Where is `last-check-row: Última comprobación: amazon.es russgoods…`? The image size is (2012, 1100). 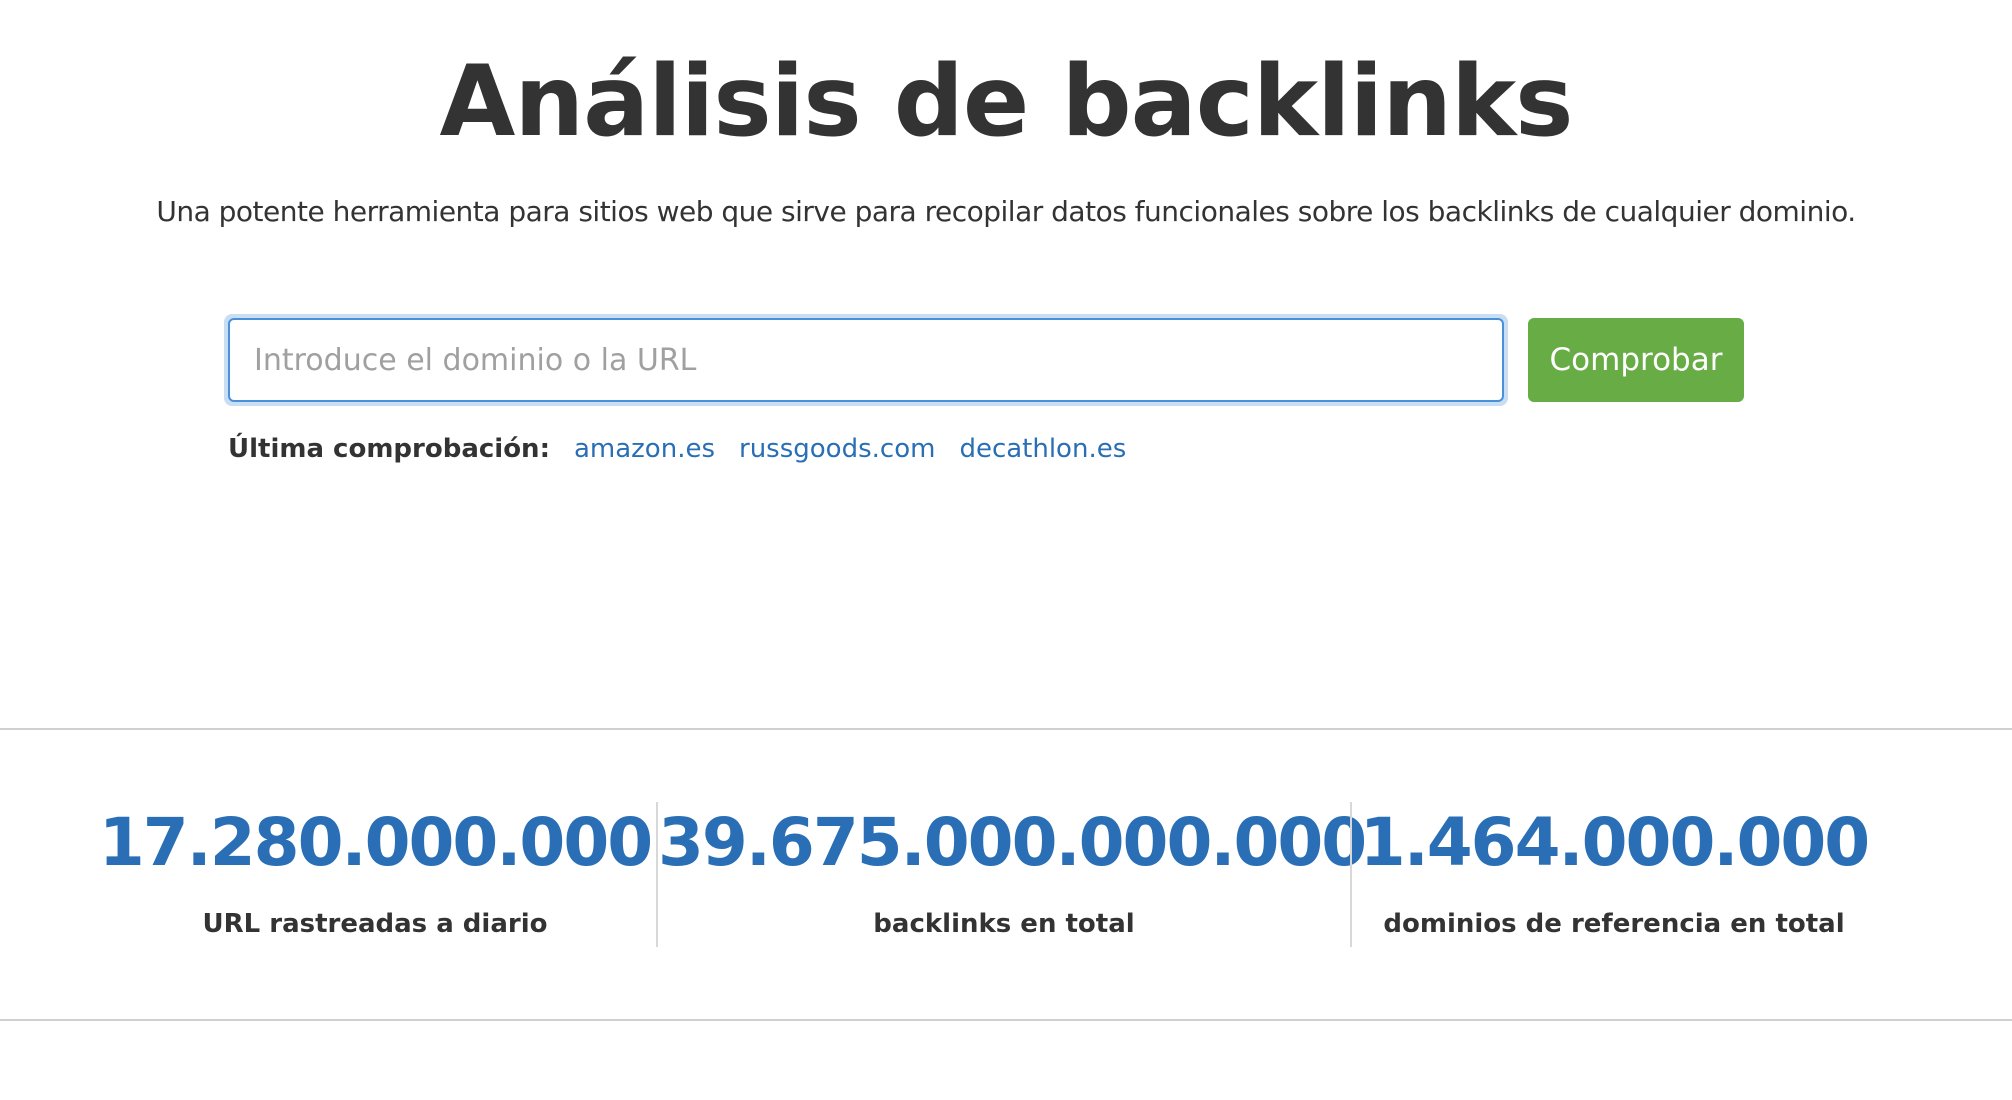 last-check-row: Última comprobación: amazon.es russgoods… is located at coordinates (677, 449).